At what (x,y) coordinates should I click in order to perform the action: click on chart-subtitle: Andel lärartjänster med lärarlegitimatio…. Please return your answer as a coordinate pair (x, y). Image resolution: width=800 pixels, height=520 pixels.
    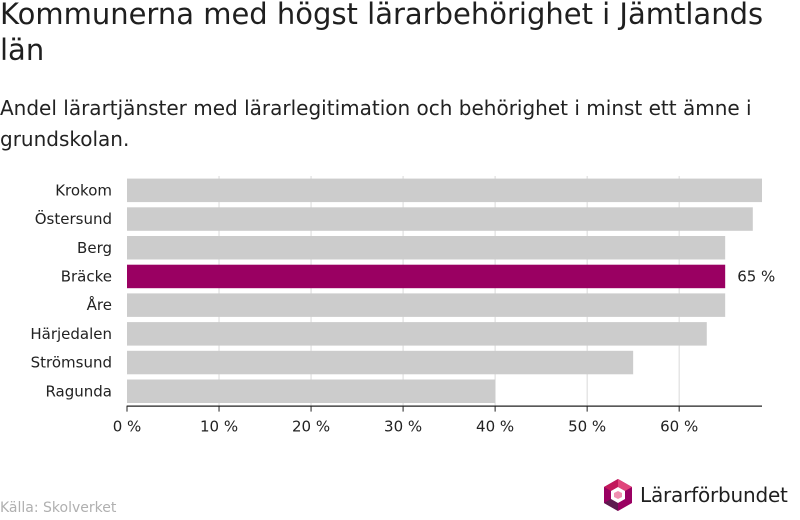
    Looking at the image, I should click on (376, 123).